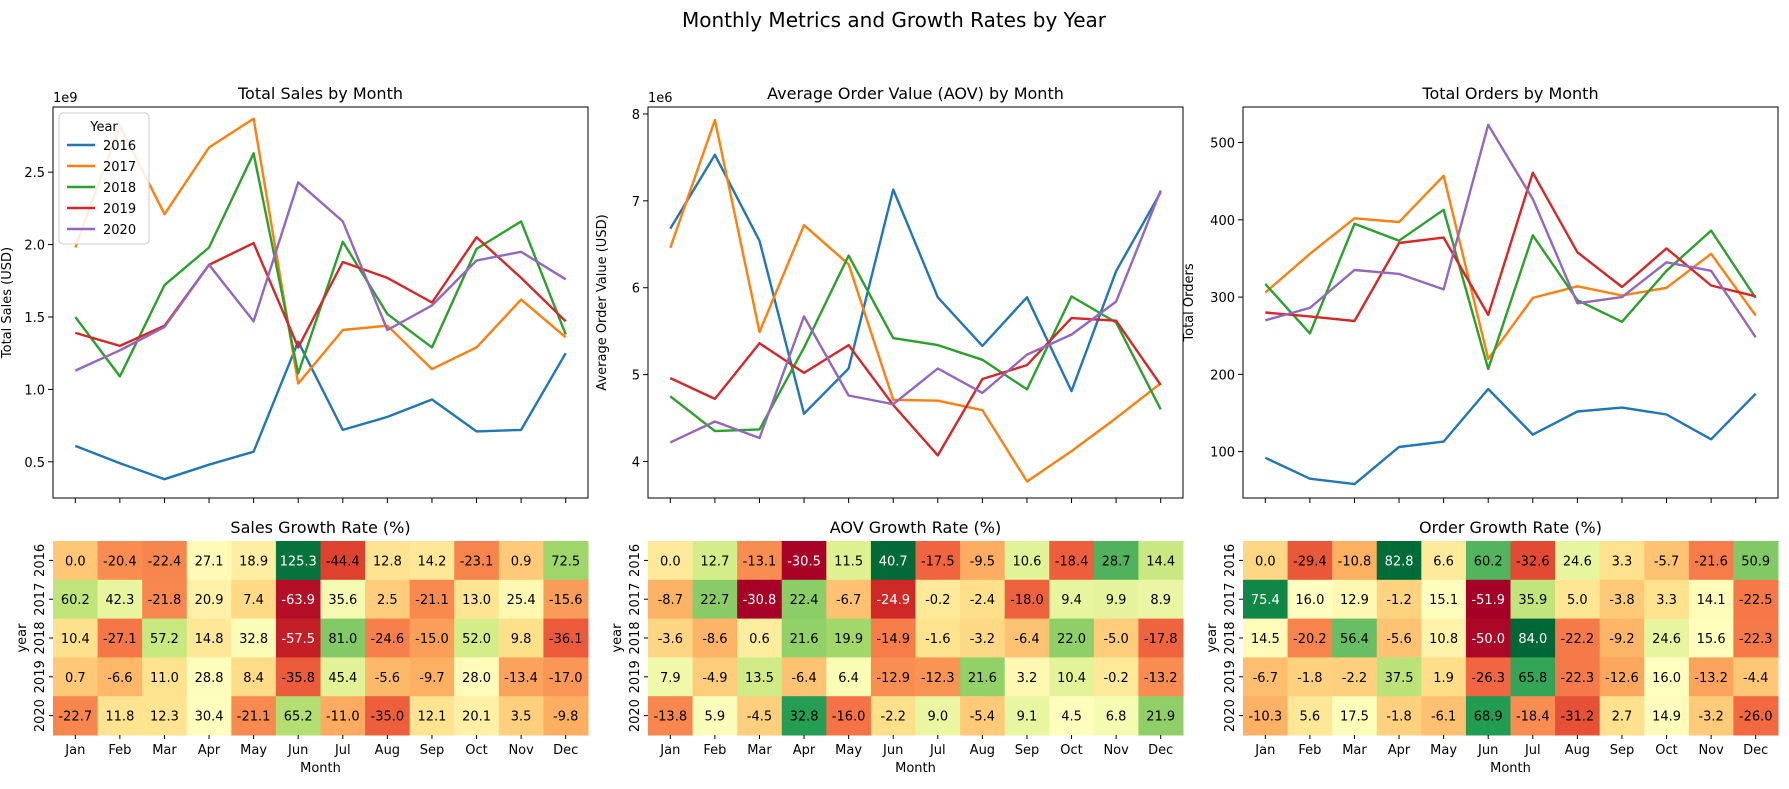 Image resolution: width=1789 pixels, height=789 pixels. I want to click on heatmap-cell-label: -36.1, so click(566, 639).